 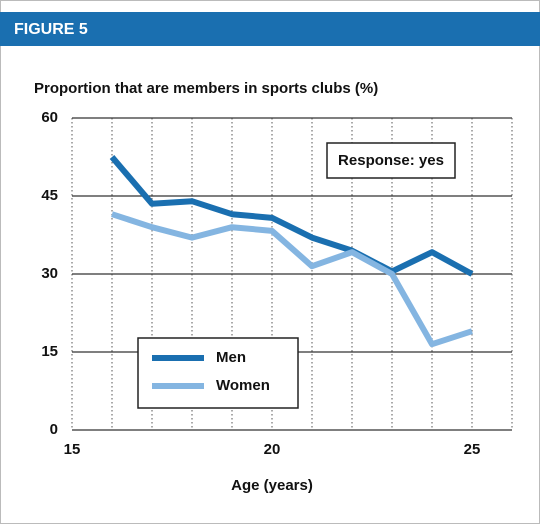 What do you see at coordinates (272, 485) in the screenshot?
I see `x-axis-label: Age (years)` at bounding box center [272, 485].